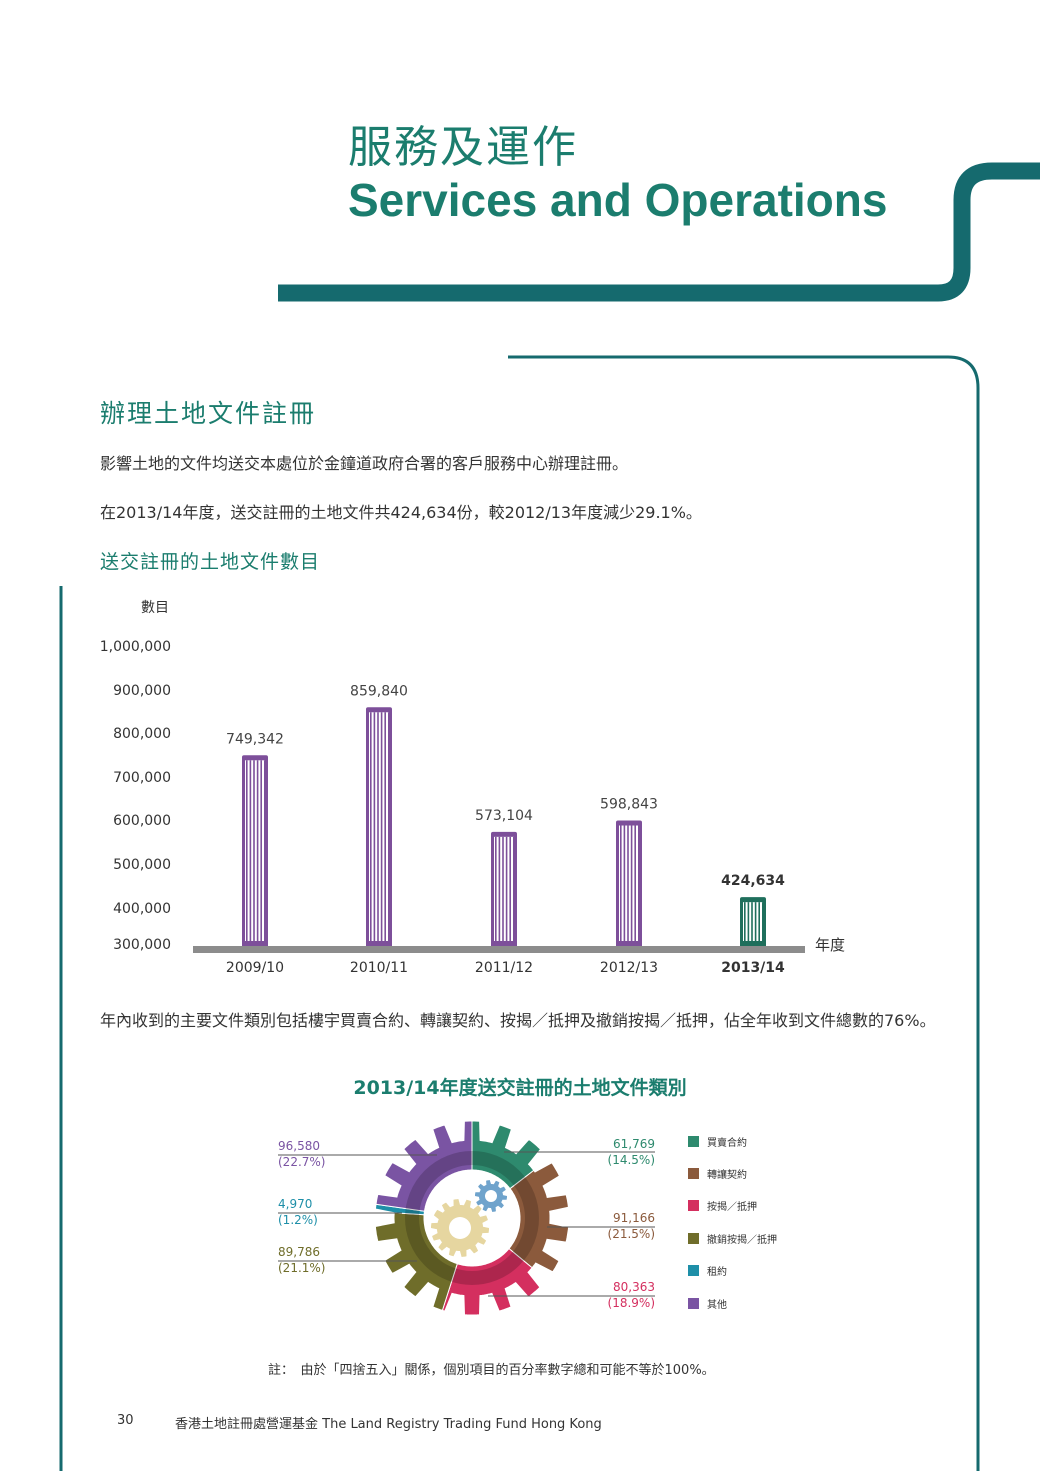  Describe the element at coordinates (499, 949) in the screenshot. I see `x-axis-line` at that location.